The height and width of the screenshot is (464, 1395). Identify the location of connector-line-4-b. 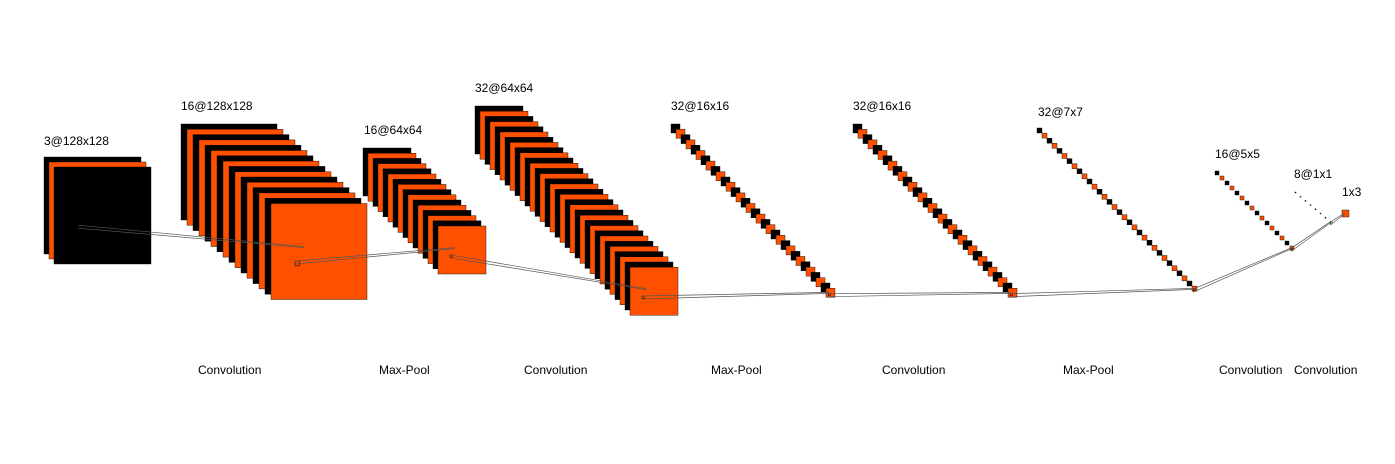
(919, 294).